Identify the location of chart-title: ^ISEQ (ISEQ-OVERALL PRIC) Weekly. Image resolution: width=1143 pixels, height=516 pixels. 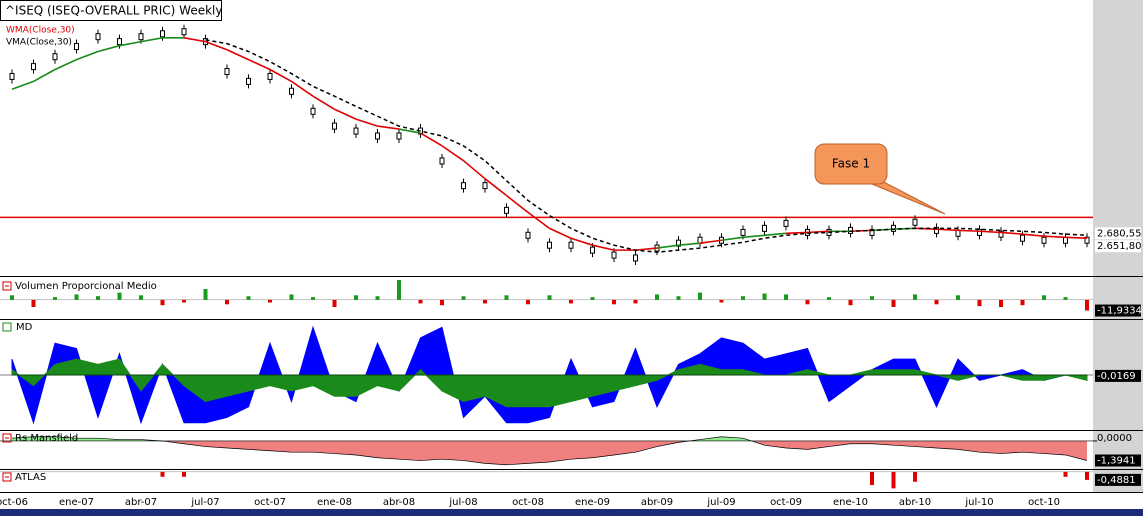
(114, 11).